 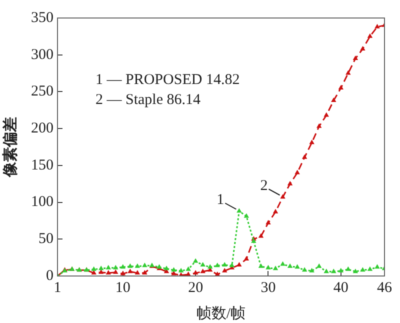 What do you see at coordinates (264, 186) in the screenshot?
I see `annotation: 2` at bounding box center [264, 186].